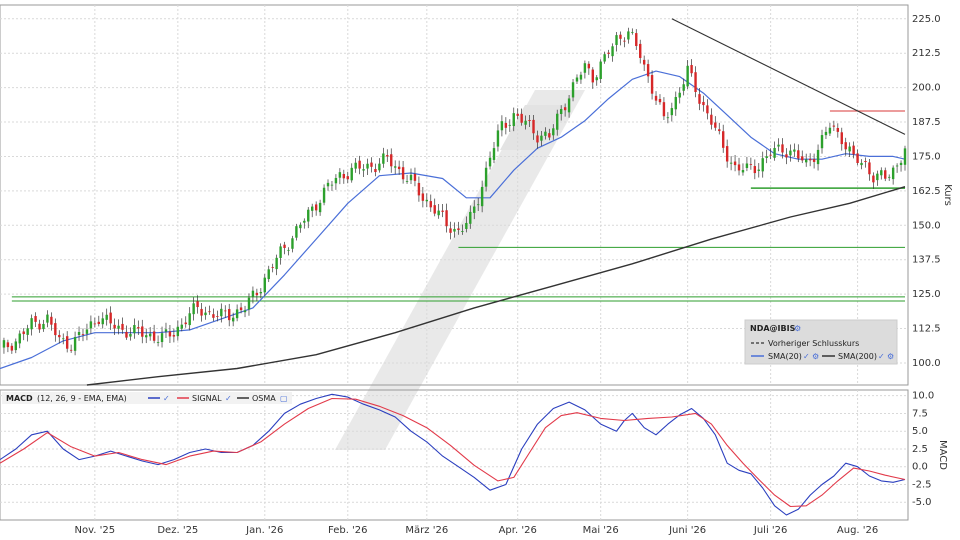  I want to click on price-ytick-label: 150.0, so click(926, 225).